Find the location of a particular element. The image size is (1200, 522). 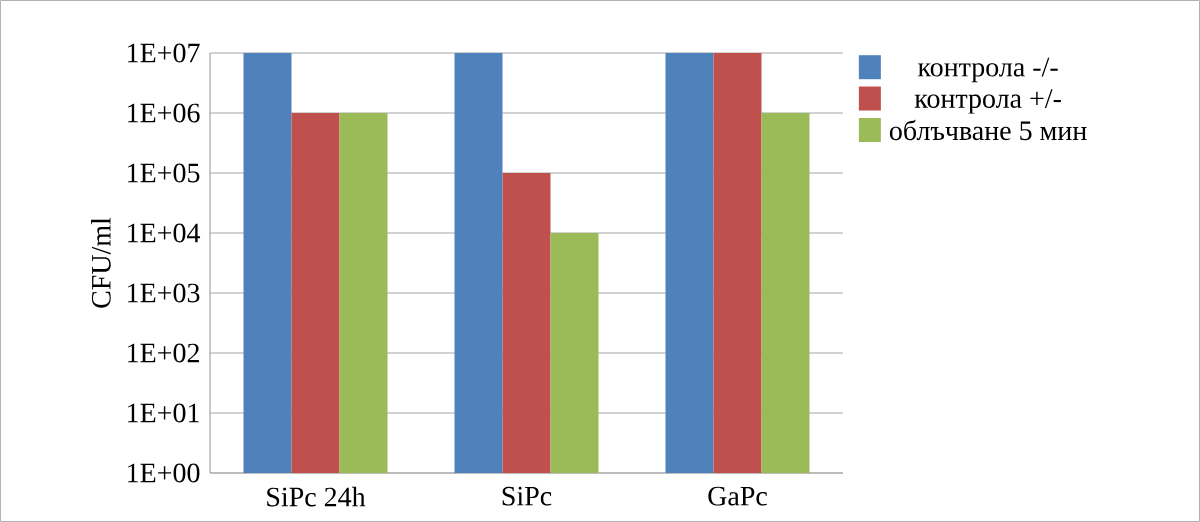

y-axis-title: CFU/ml is located at coordinates (101, 262).